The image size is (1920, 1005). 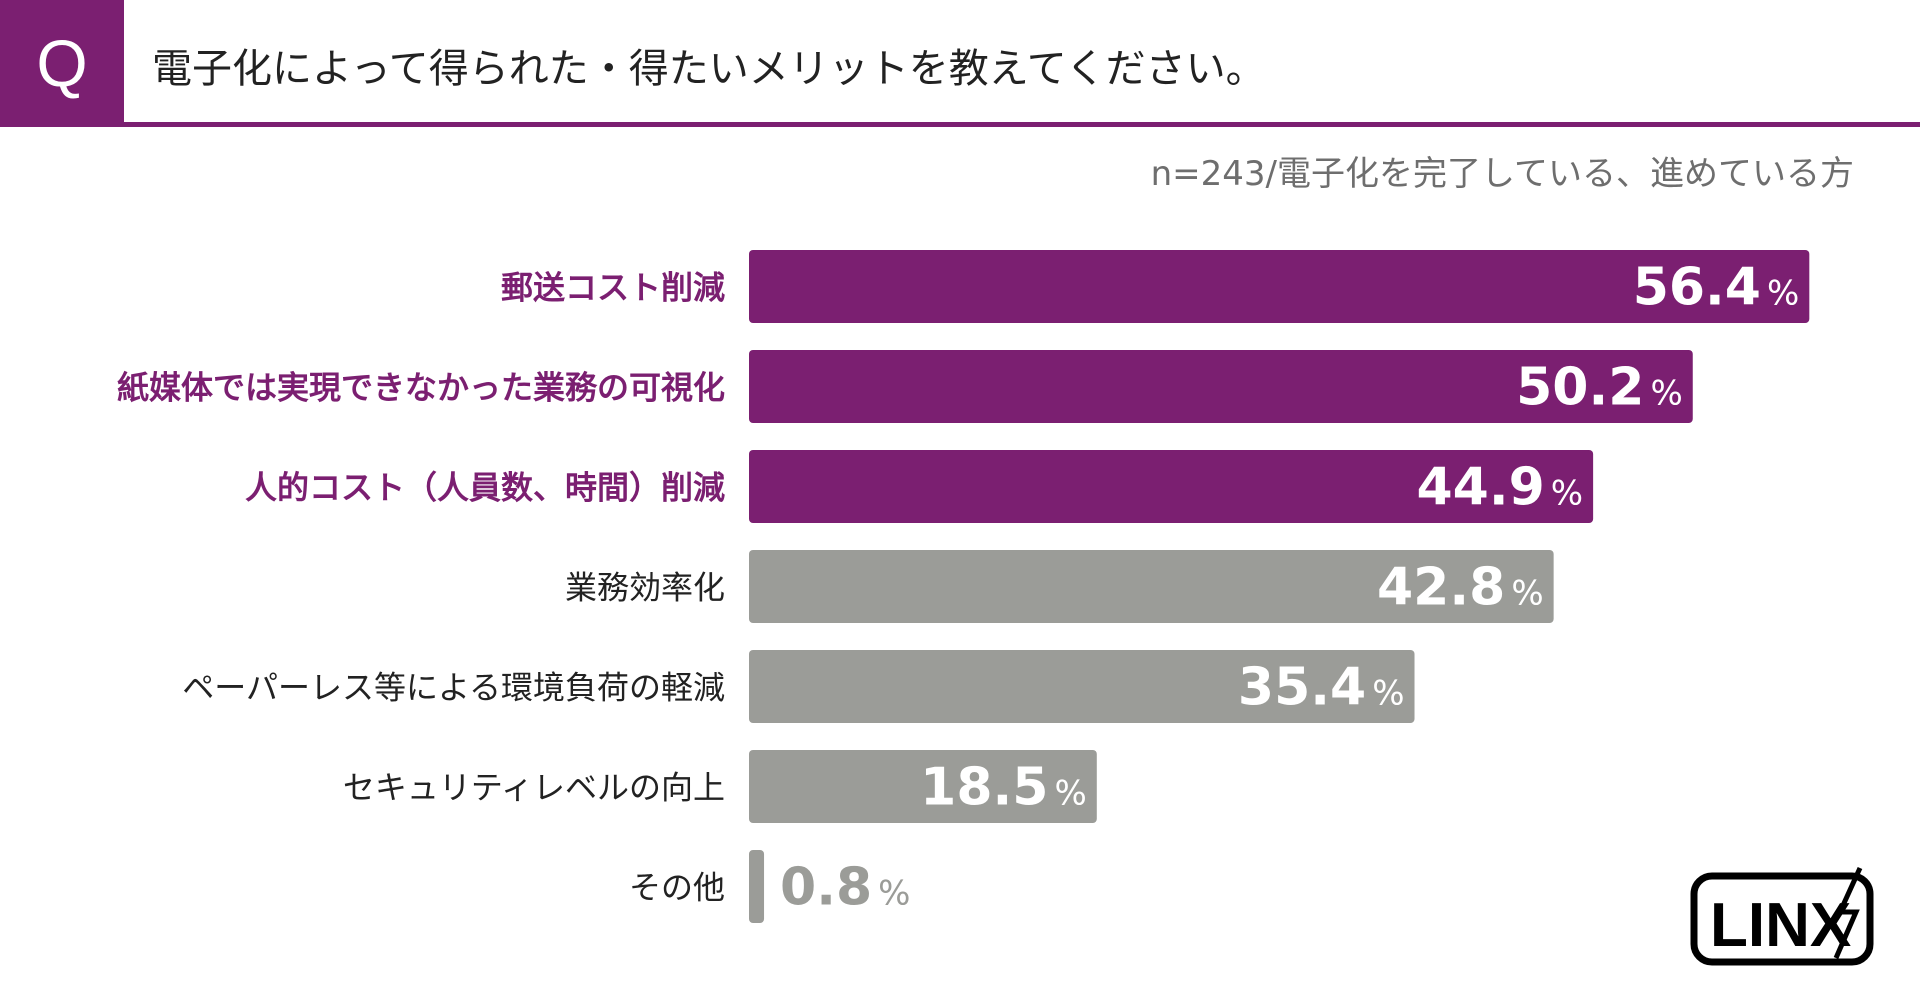 I want to click on value-label: 42.8%, so click(x=1460, y=588).